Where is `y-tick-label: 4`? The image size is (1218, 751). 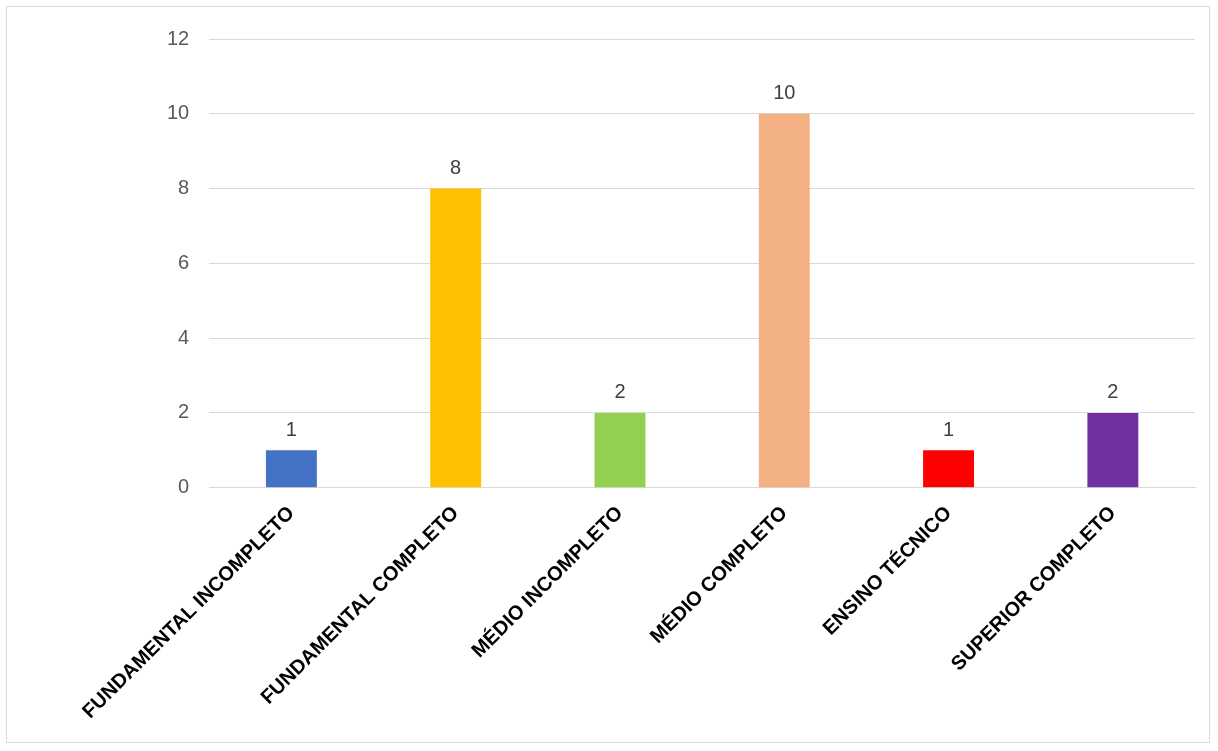 y-tick-label: 4 is located at coordinates (184, 336).